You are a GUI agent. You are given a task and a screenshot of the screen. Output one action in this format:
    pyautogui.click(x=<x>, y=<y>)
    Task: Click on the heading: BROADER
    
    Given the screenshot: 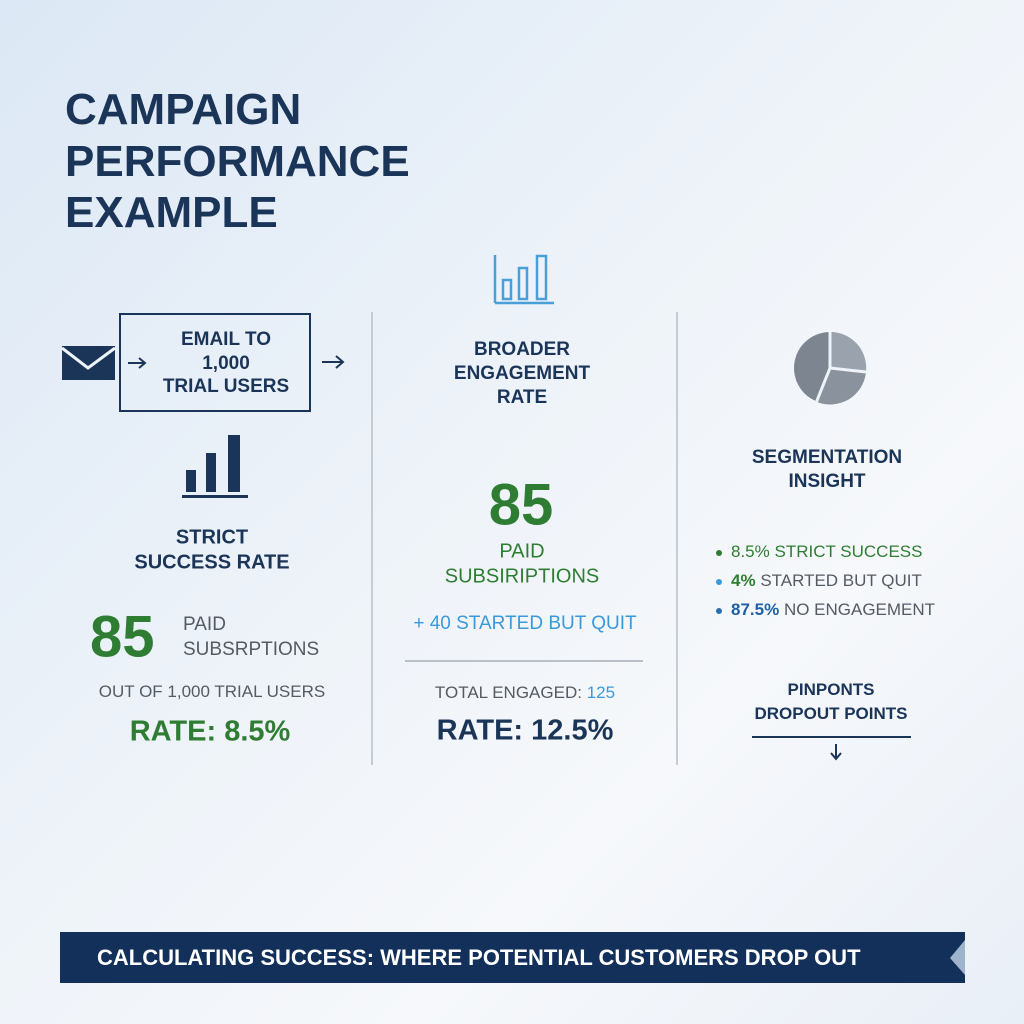 What is the action you would take?
    pyautogui.click(x=522, y=349)
    